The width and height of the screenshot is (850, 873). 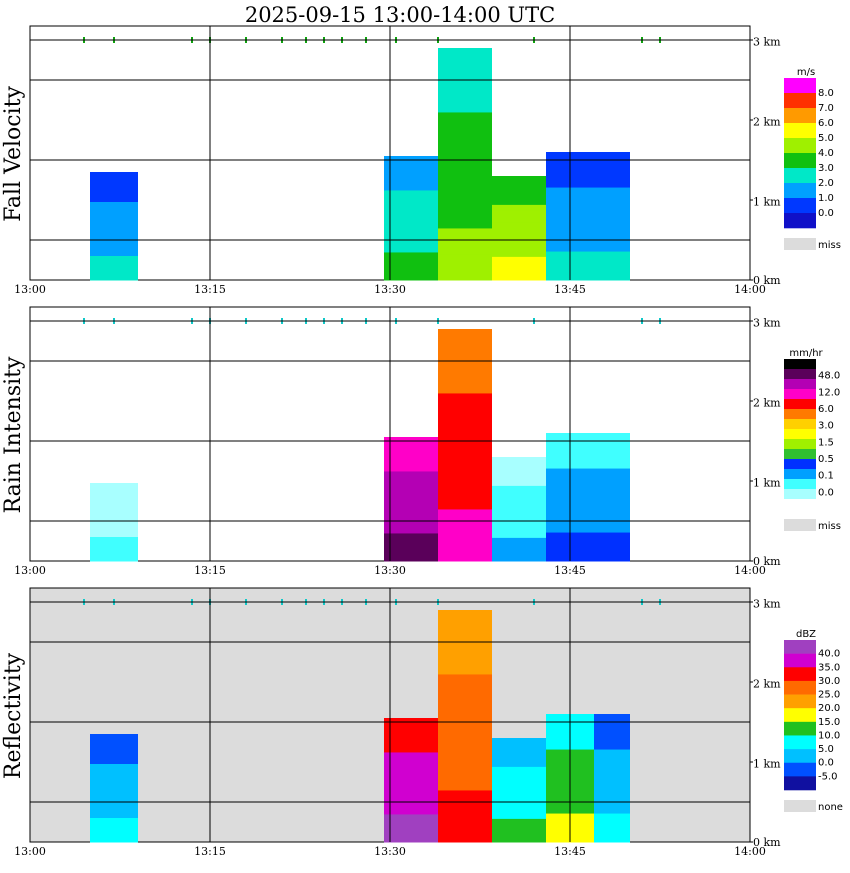 I want to click on legend-level: -5.0, so click(x=828, y=776).